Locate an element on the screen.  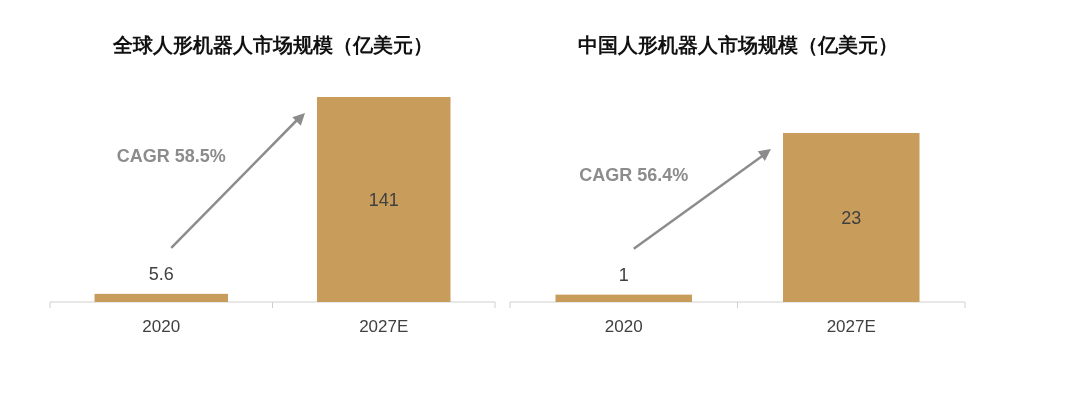
data-label: 5.6 is located at coordinates (161, 273).